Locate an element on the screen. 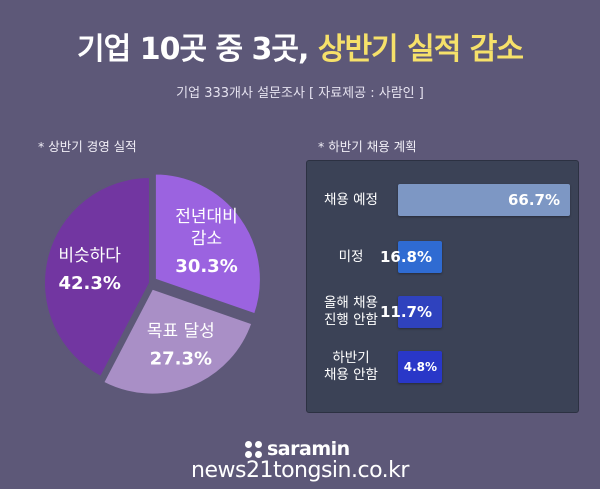 Image resolution: width=600 pixels, height=489 pixels. bar-1: 66.7% is located at coordinates (484, 200).